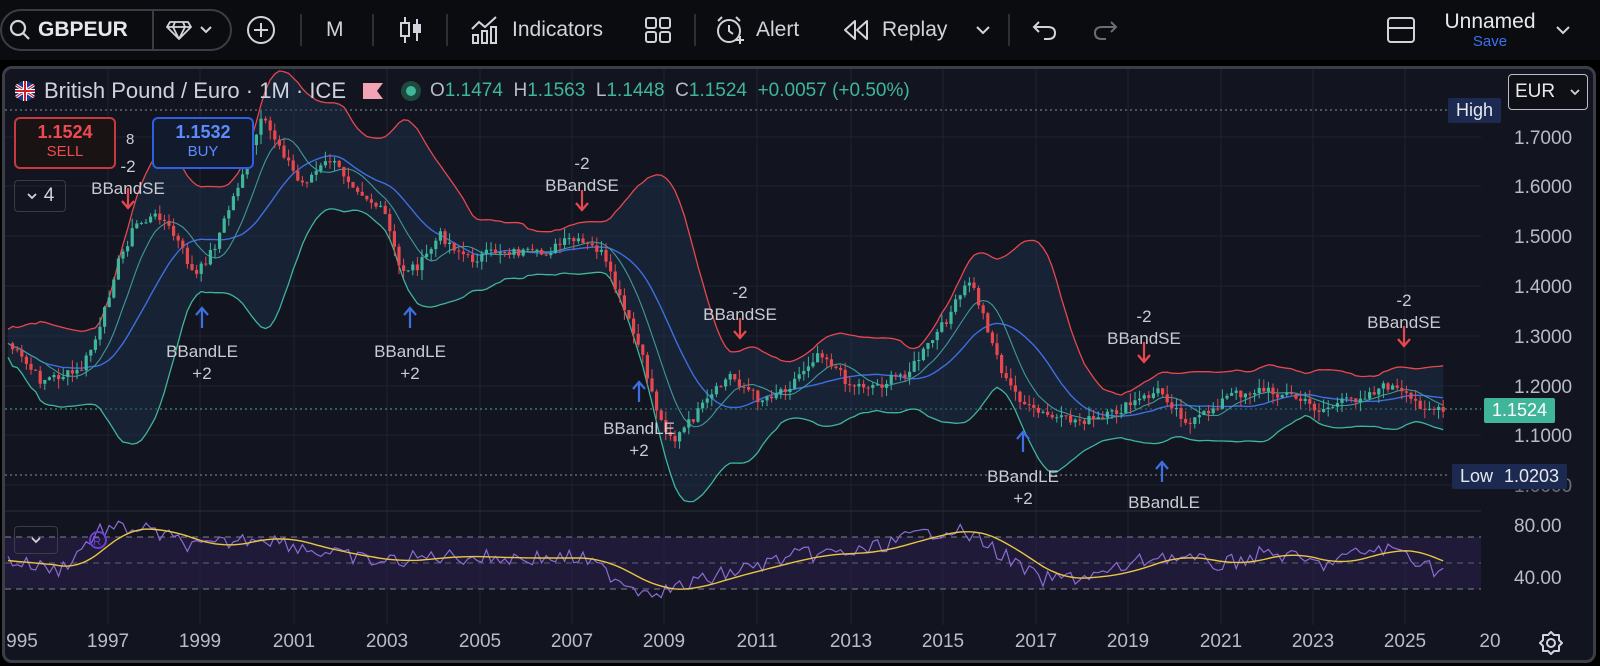 This screenshot has width=1600, height=666. I want to click on diamond-icon, so click(179, 30).